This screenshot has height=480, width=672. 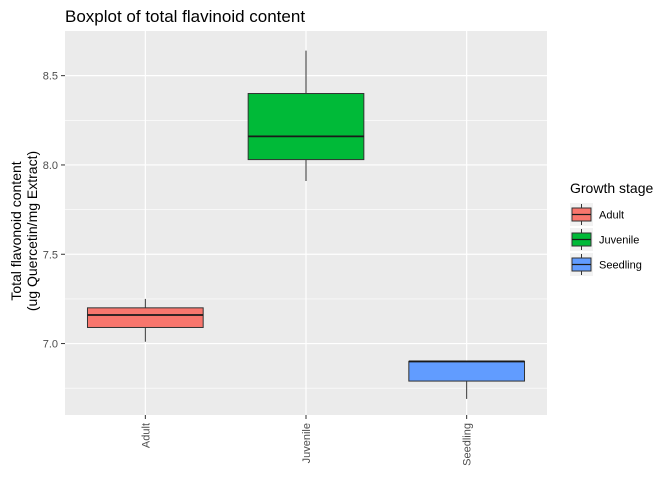 I want to click on y-tick-label: 8.0, so click(x=50, y=166).